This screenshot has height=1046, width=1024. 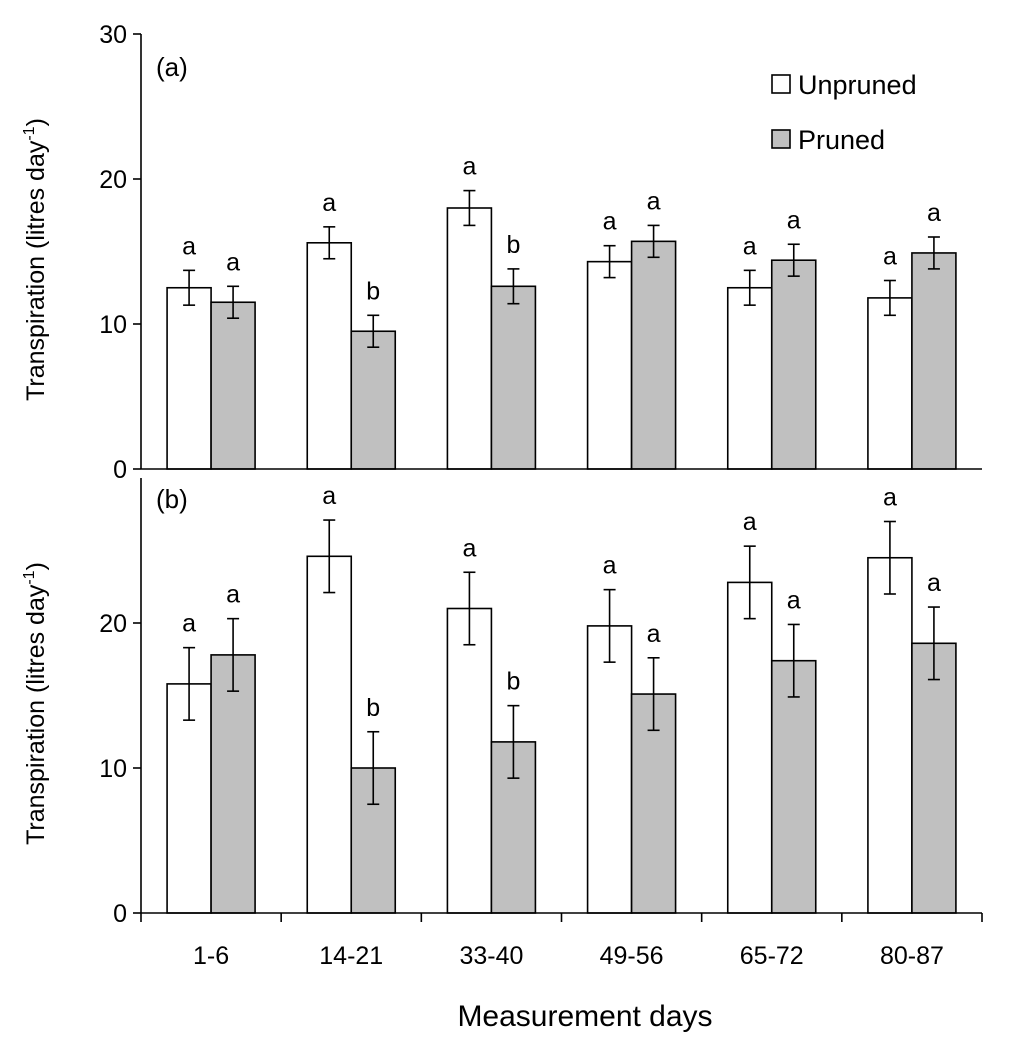 What do you see at coordinates (781, 139) in the screenshot?
I see `legend-swatch-pruned` at bounding box center [781, 139].